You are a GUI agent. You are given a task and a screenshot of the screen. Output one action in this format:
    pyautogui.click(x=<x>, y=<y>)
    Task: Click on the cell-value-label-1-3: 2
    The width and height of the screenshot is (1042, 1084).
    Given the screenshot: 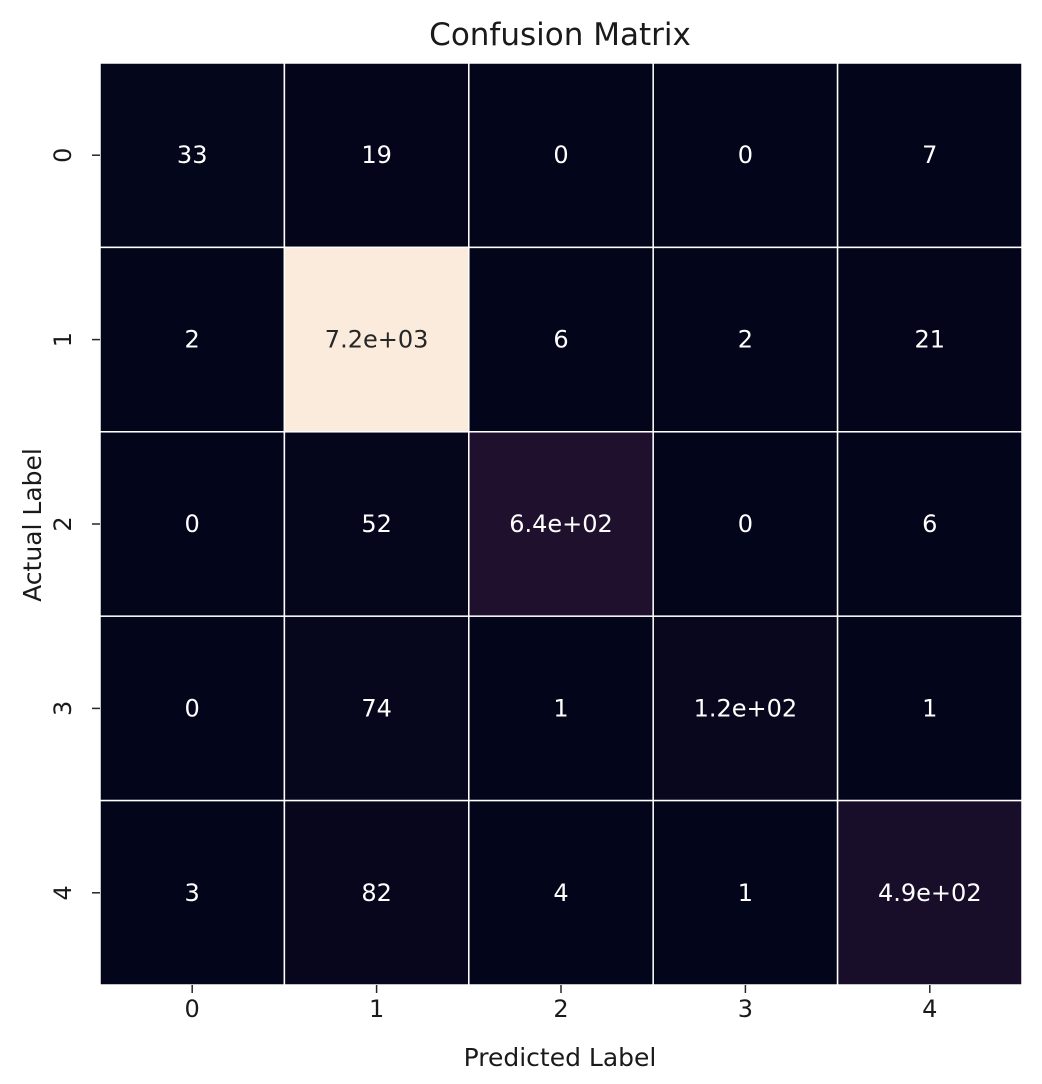 What is the action you would take?
    pyautogui.click(x=745, y=340)
    